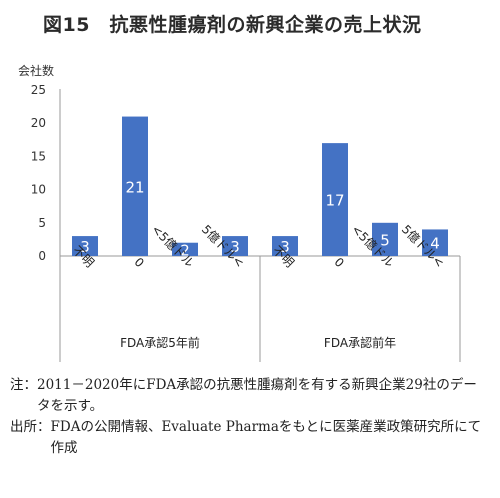 This screenshot has width=500, height=498. What do you see at coordinates (30, 427) in the screenshot?
I see `source-head: 出所：` at bounding box center [30, 427].